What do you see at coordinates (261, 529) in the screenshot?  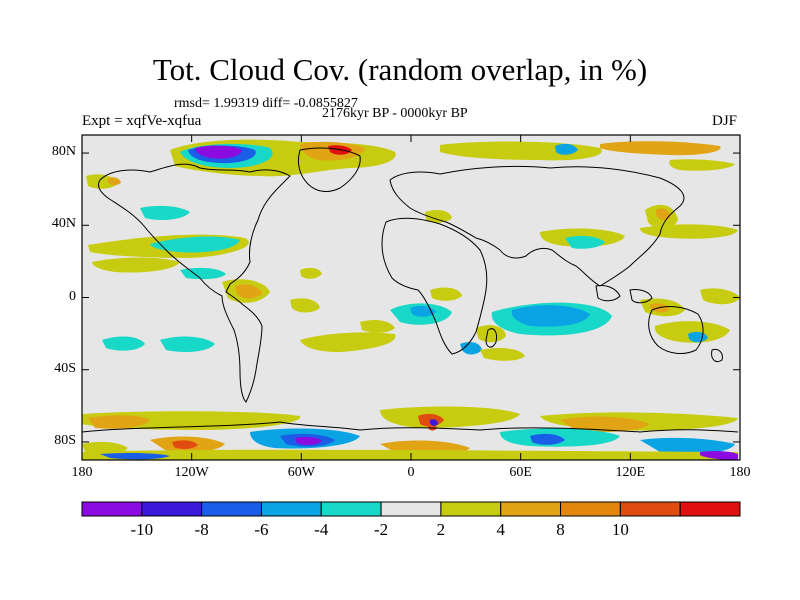 I see `colorbar-label: -6` at bounding box center [261, 529].